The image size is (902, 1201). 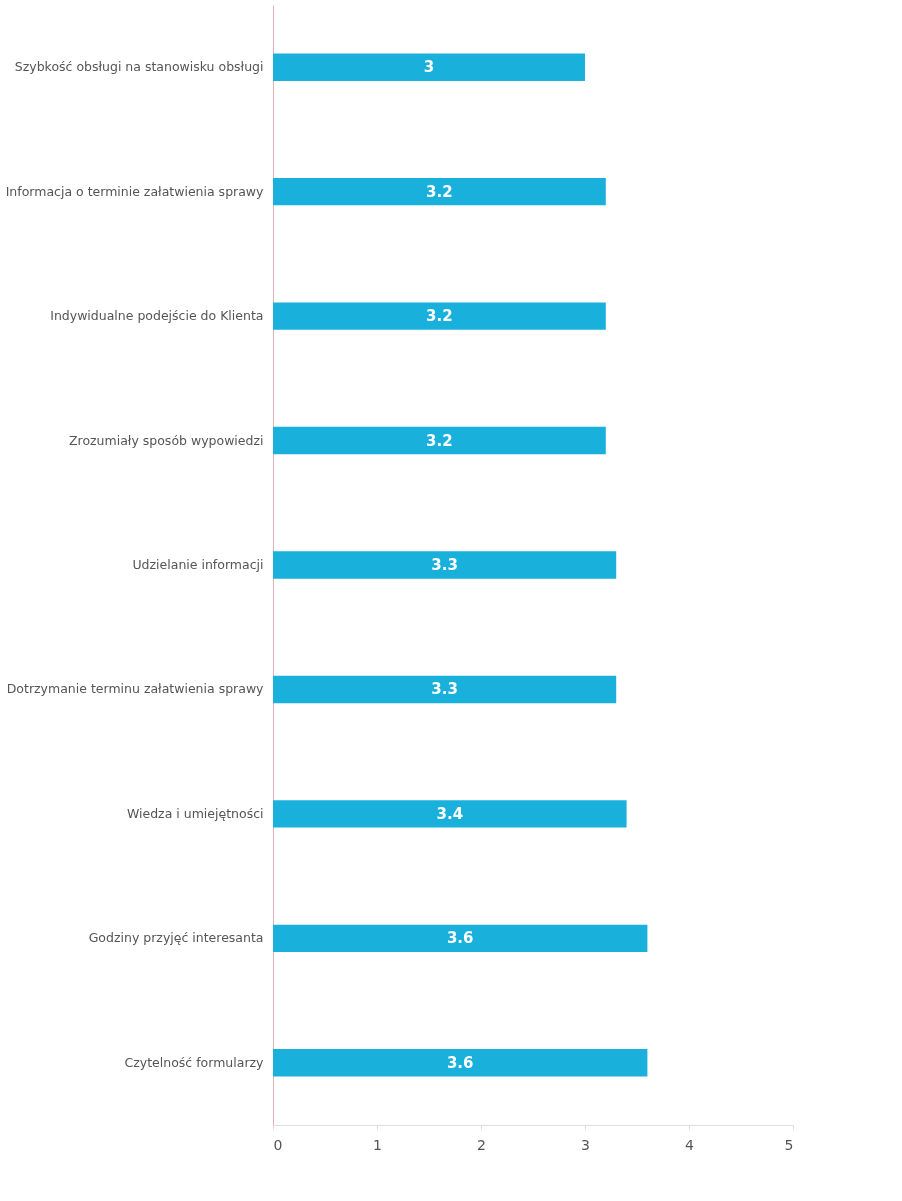 I want to click on x-tick-label: 0, so click(x=278, y=1144).